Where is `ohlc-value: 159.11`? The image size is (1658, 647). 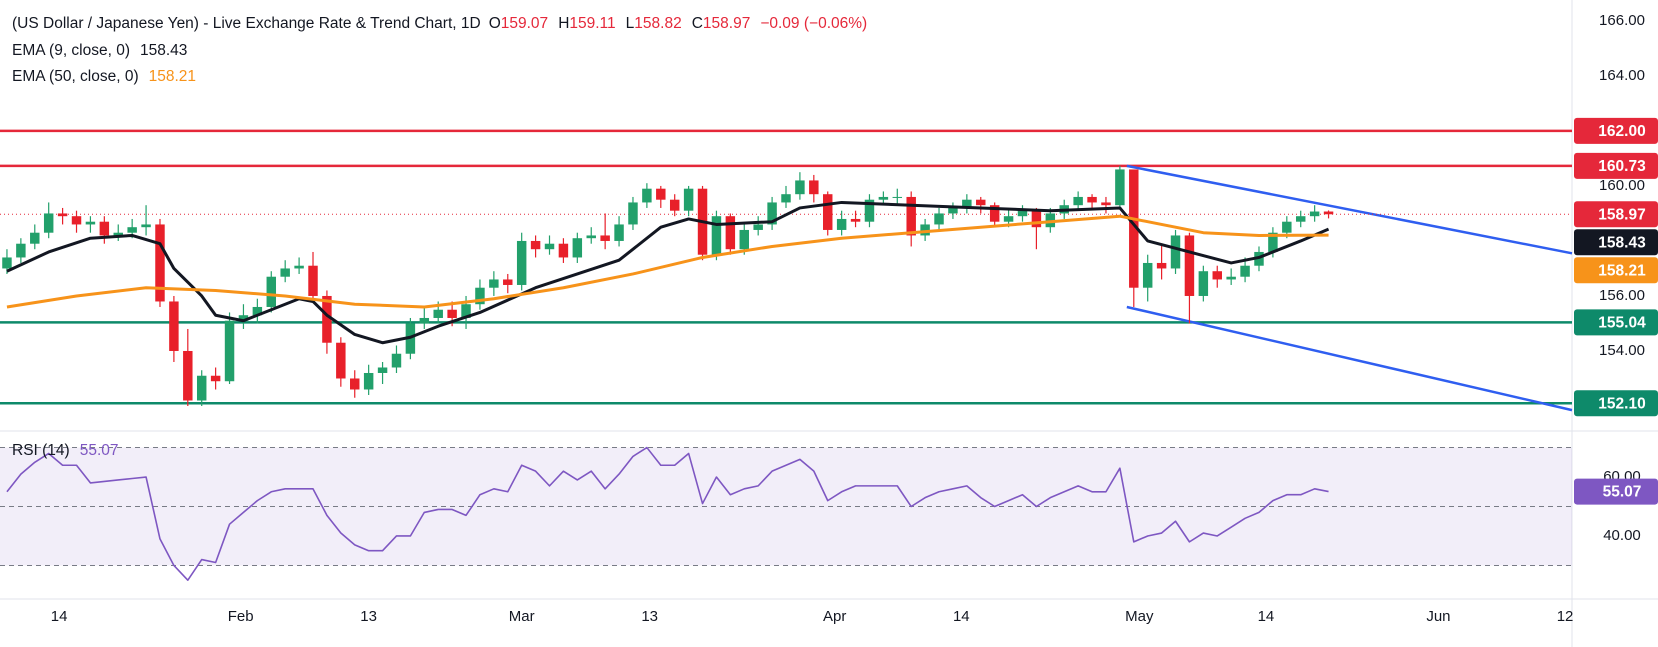
ohlc-value: 159.11 is located at coordinates (592, 23).